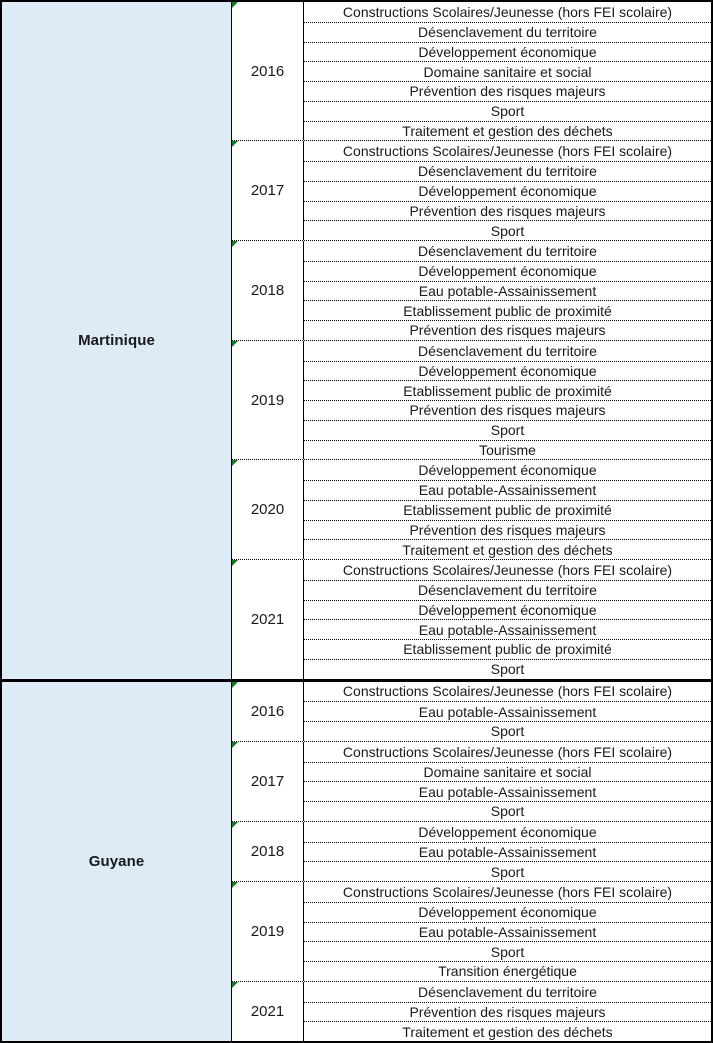 This screenshot has height=1043, width=713. I want to click on year-label: 2017, so click(267, 191).